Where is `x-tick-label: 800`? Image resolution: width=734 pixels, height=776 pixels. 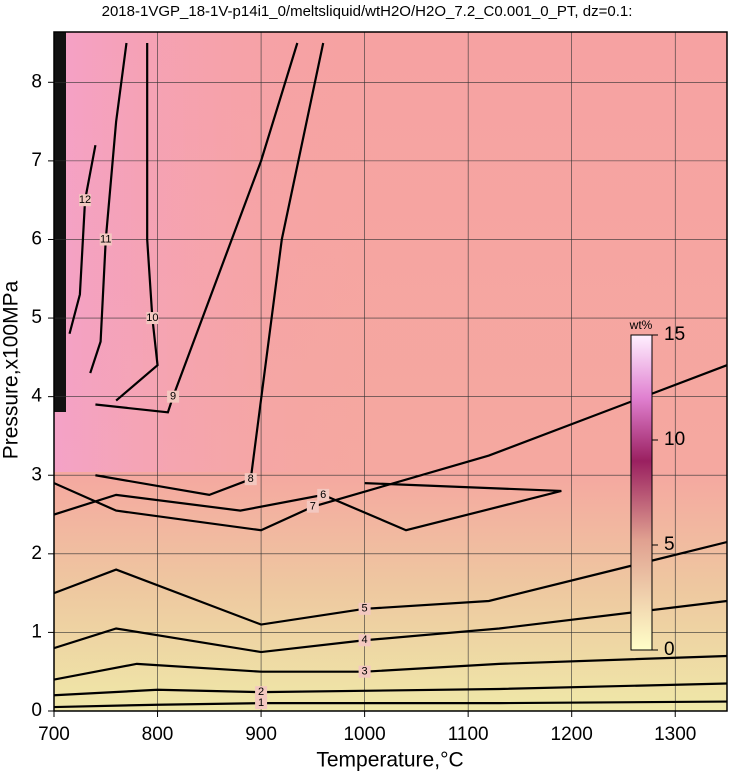
x-tick-label: 800 is located at coordinates (158, 734).